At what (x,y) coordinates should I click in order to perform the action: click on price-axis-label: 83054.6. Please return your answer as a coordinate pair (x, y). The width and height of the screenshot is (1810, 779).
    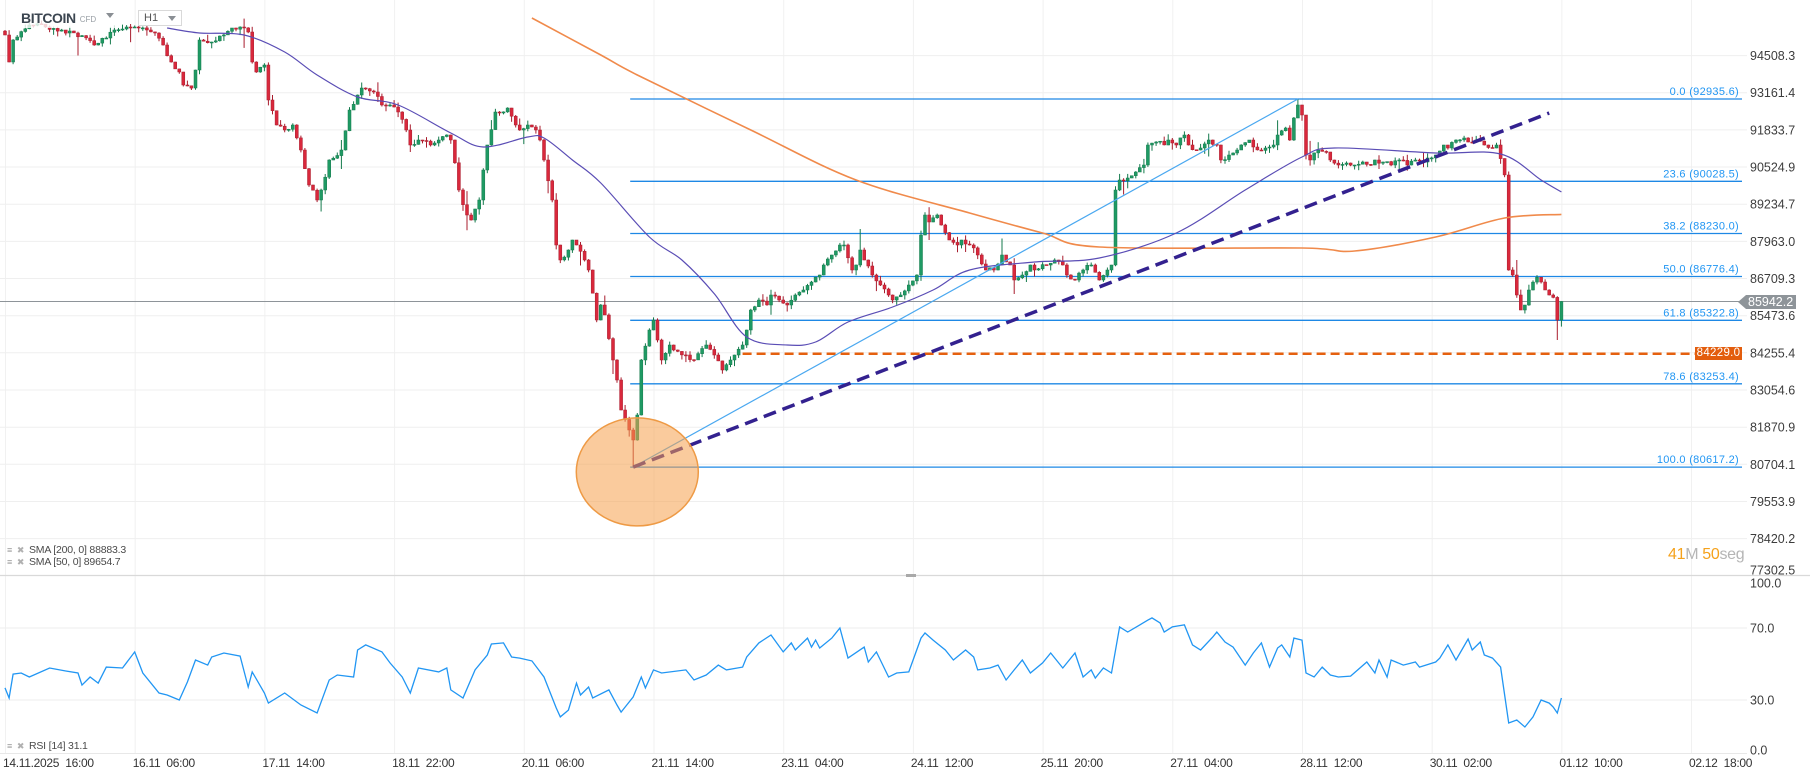
    Looking at the image, I should click on (1772, 391).